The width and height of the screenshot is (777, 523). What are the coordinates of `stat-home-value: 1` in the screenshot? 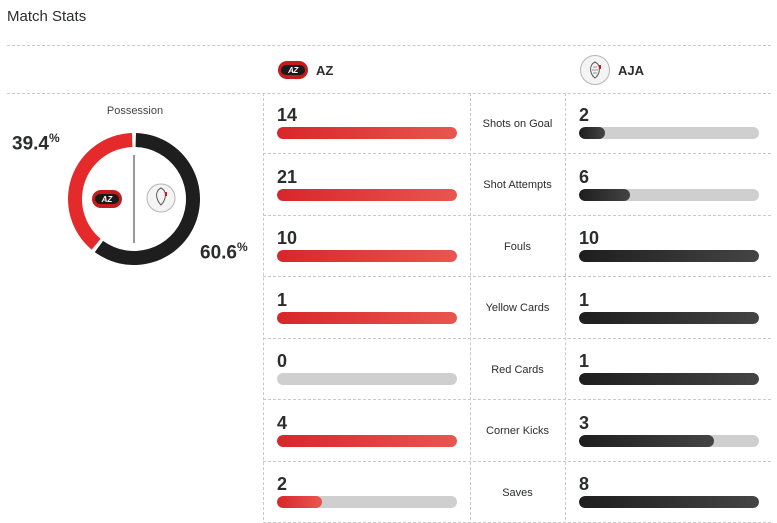 It's located at (282, 299).